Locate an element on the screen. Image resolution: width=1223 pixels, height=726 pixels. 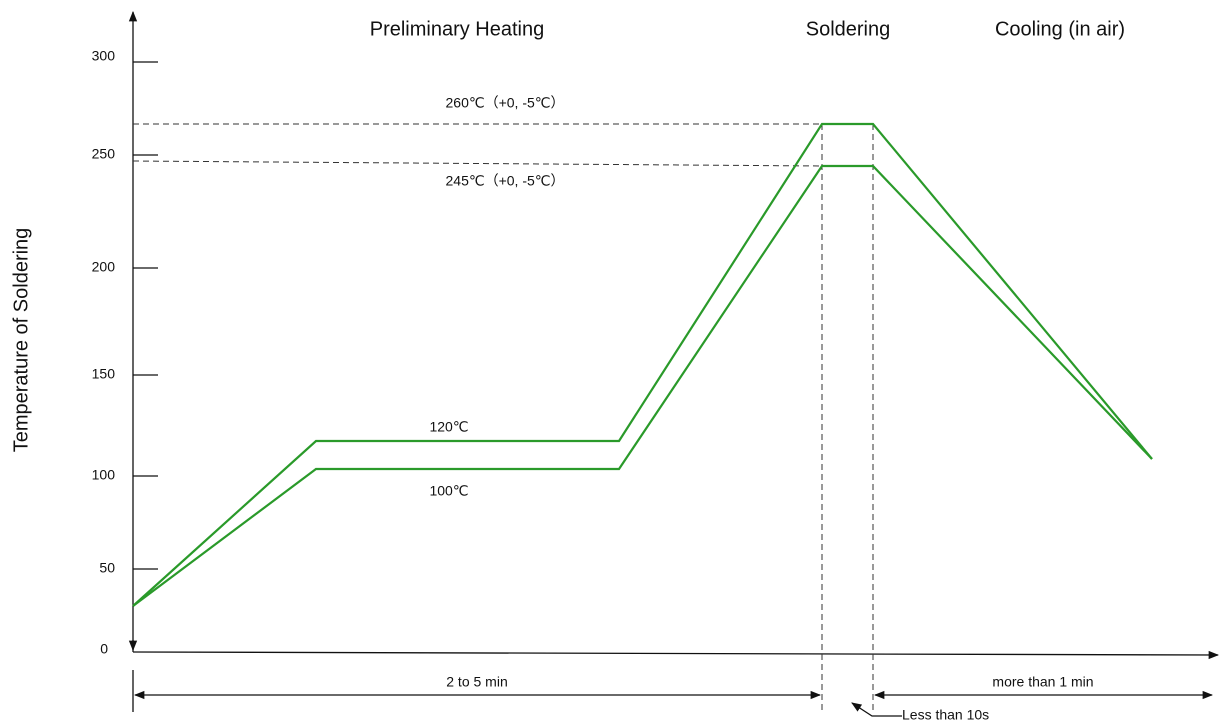
leader-arrow is located at coordinates (876, 709).